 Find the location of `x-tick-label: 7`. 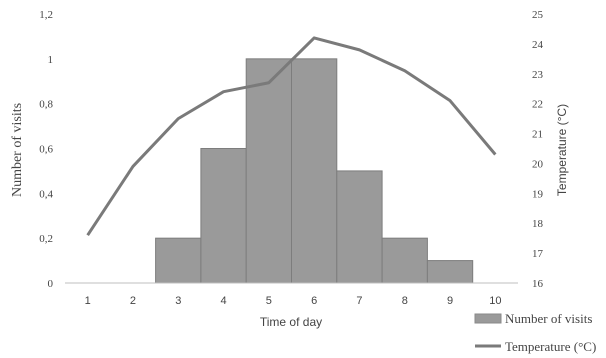

x-tick-label: 7 is located at coordinates (359, 301).